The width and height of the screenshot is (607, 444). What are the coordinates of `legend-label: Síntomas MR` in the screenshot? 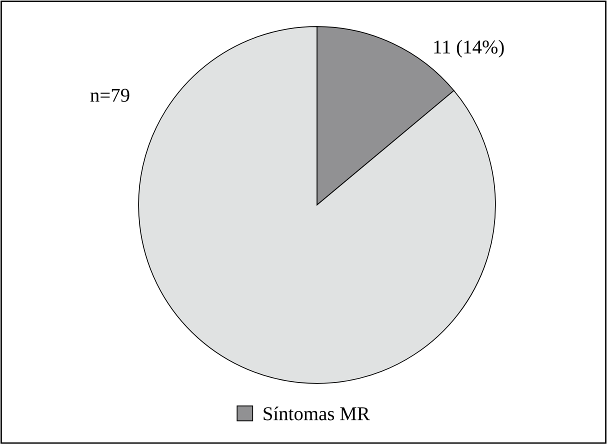 It's located at (317, 413).